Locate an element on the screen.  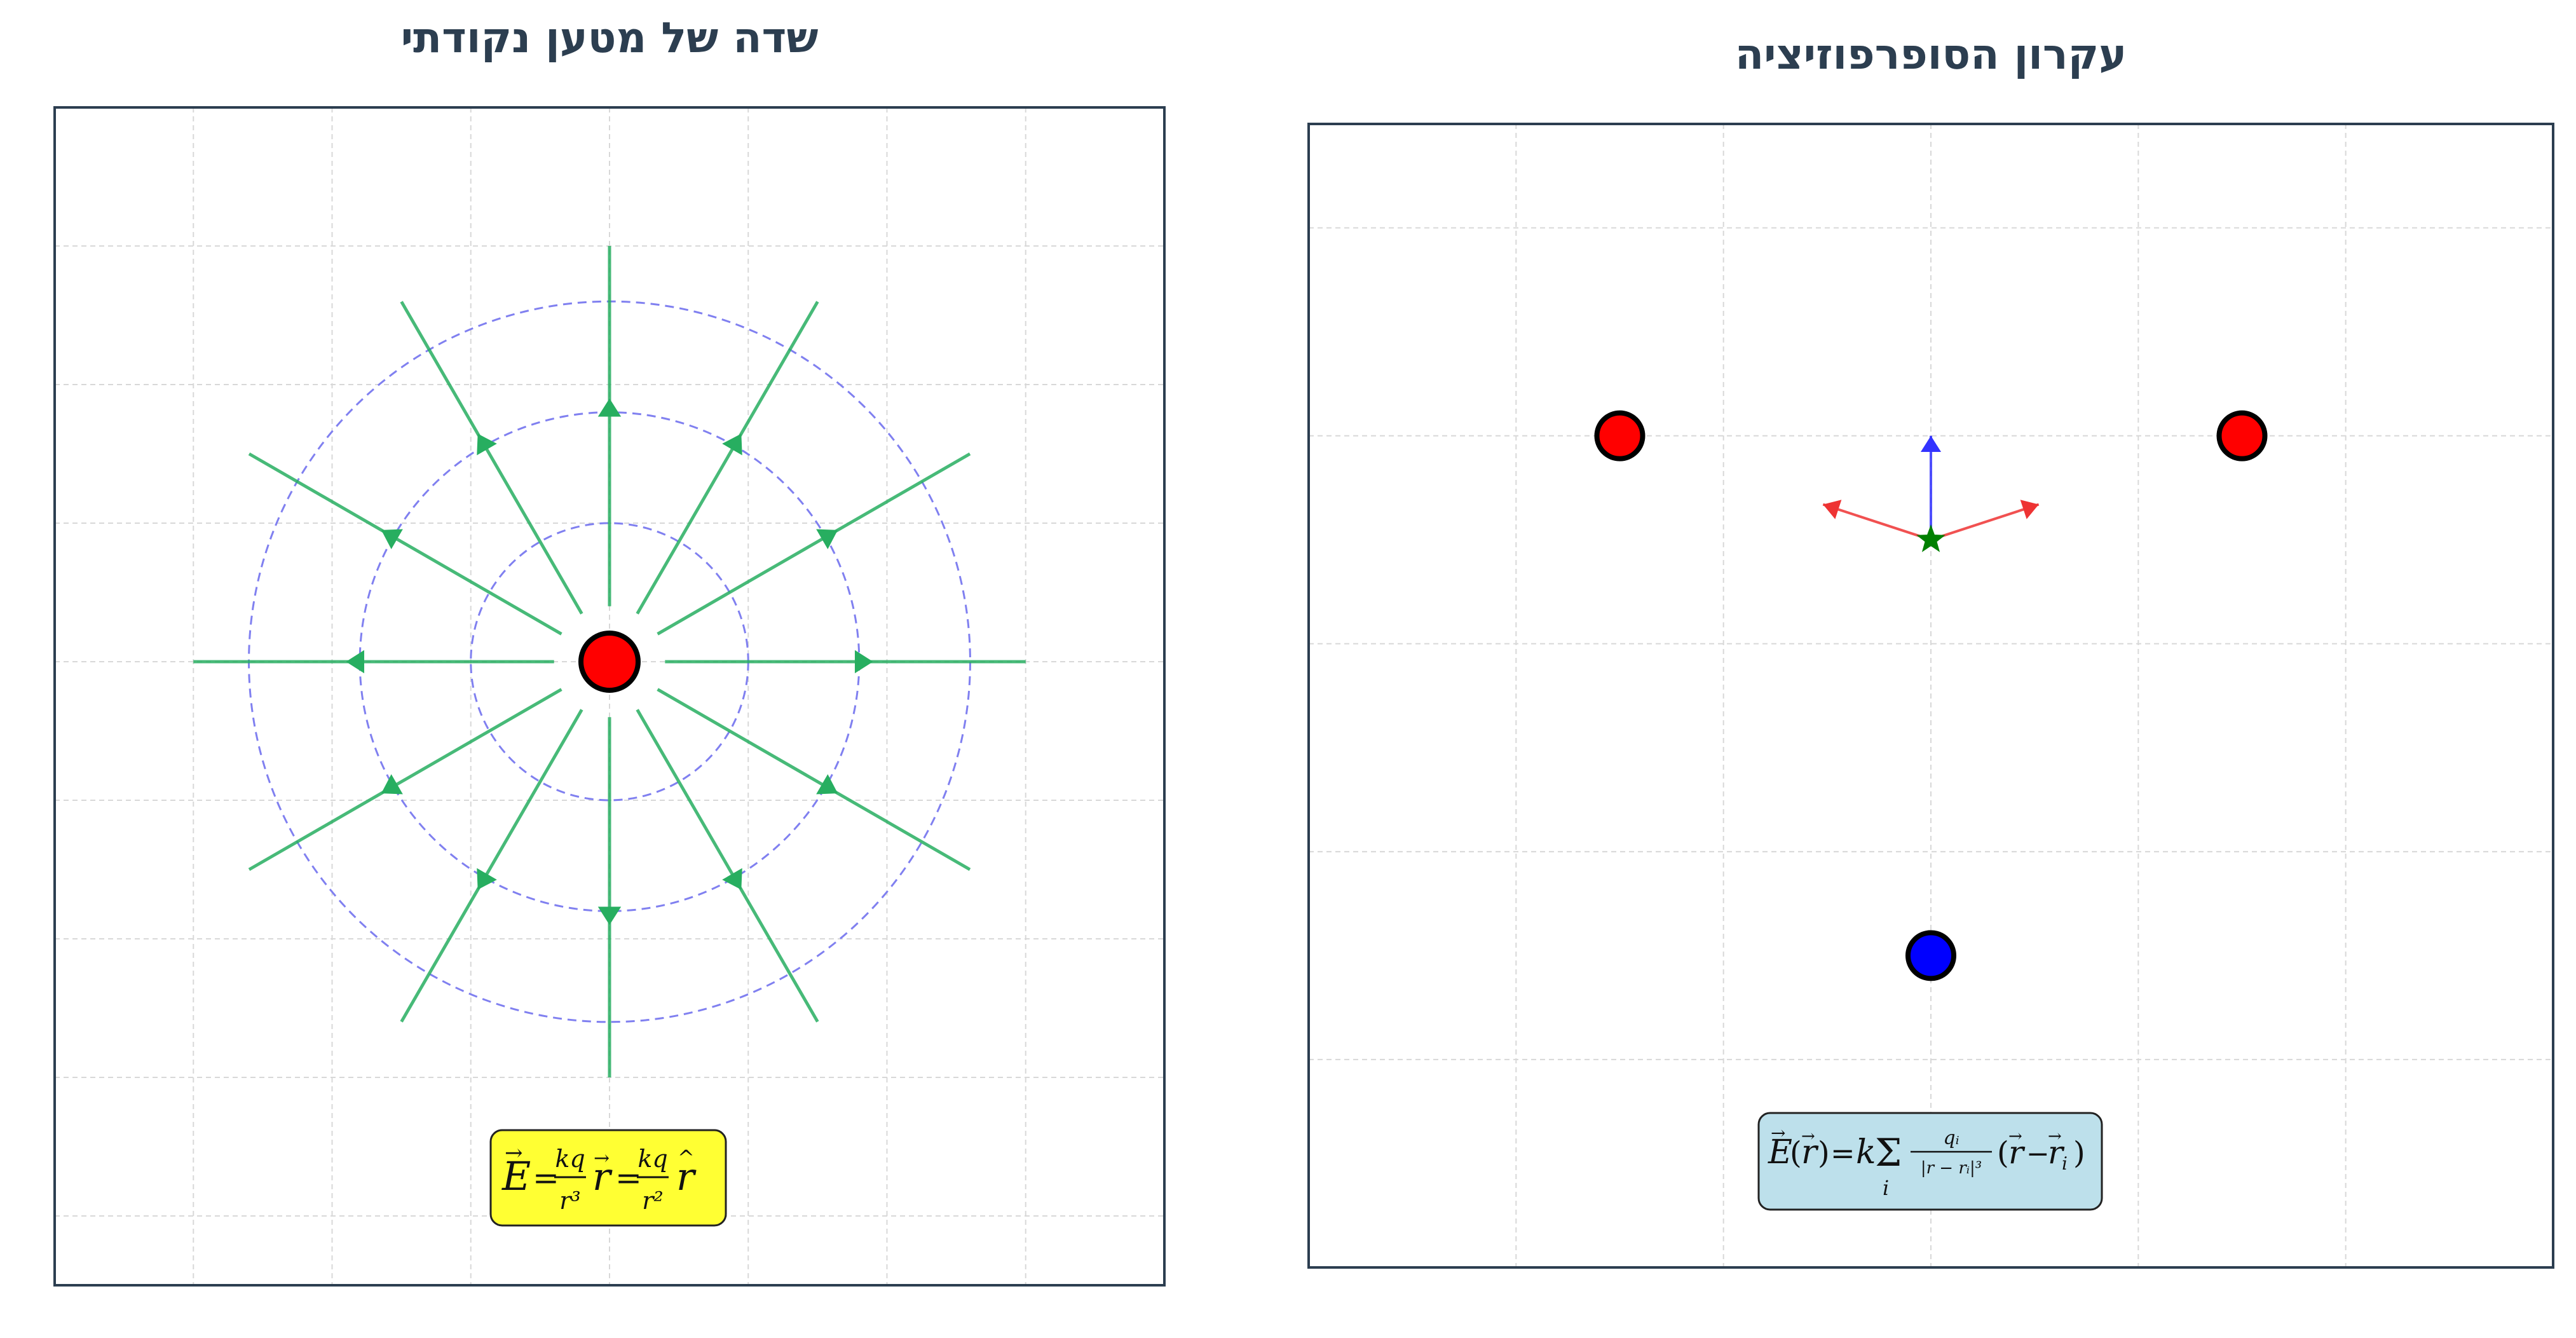
left-chart-title: שדה של מטען נקודתי is located at coordinates (610, 37).